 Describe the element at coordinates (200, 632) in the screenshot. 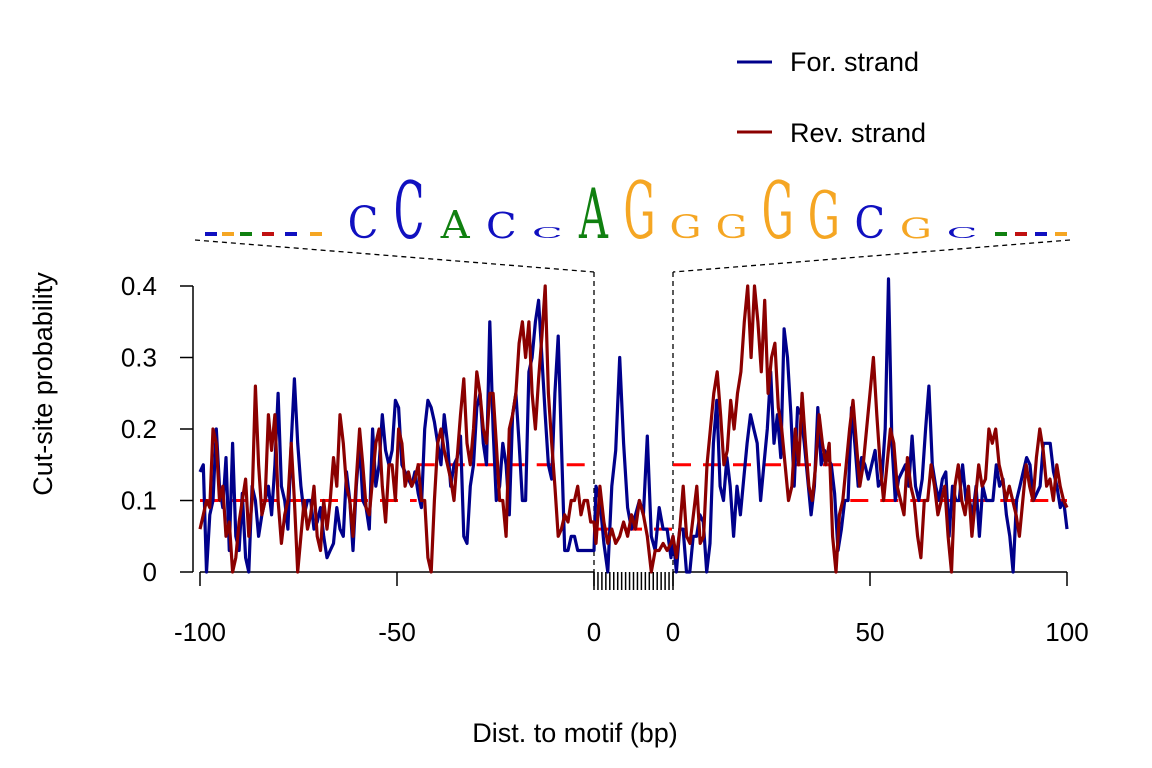

I see `x-tick-label: -100` at that location.